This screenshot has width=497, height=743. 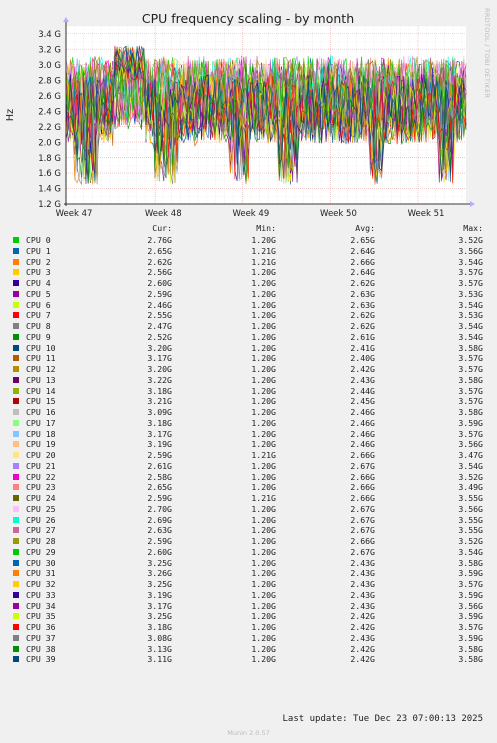 What do you see at coordinates (470, 627) in the screenshot?
I see `legend-max: 3.57G` at bounding box center [470, 627].